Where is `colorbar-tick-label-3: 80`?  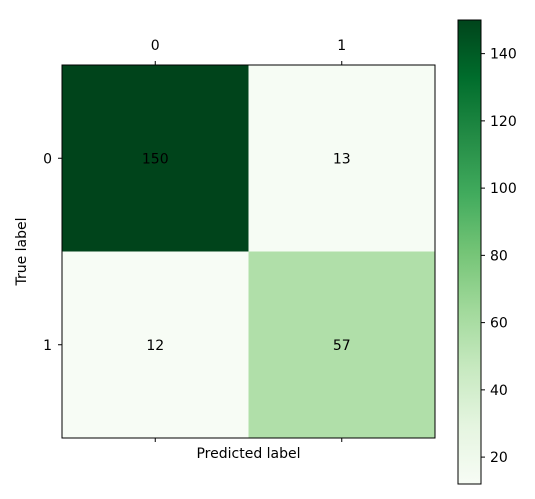 colorbar-tick-label-3: 80 is located at coordinates (499, 256).